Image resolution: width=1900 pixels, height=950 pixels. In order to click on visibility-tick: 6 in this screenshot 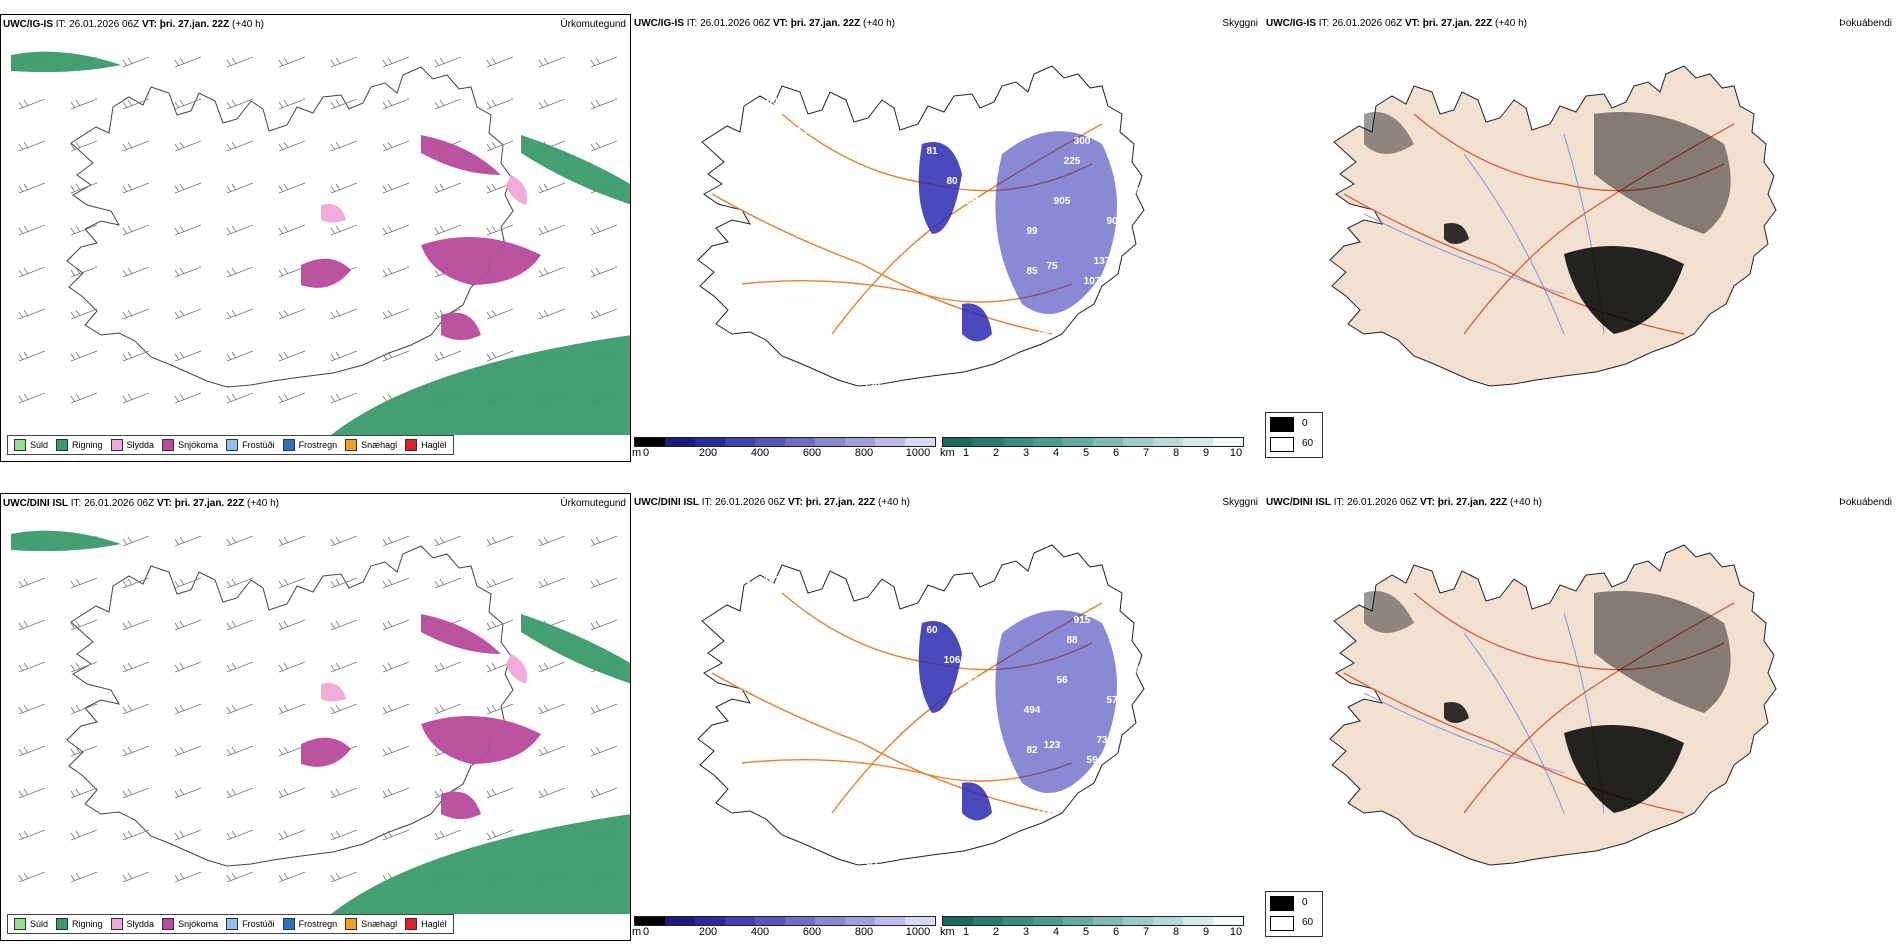, I will do `click(1116, 932)`.